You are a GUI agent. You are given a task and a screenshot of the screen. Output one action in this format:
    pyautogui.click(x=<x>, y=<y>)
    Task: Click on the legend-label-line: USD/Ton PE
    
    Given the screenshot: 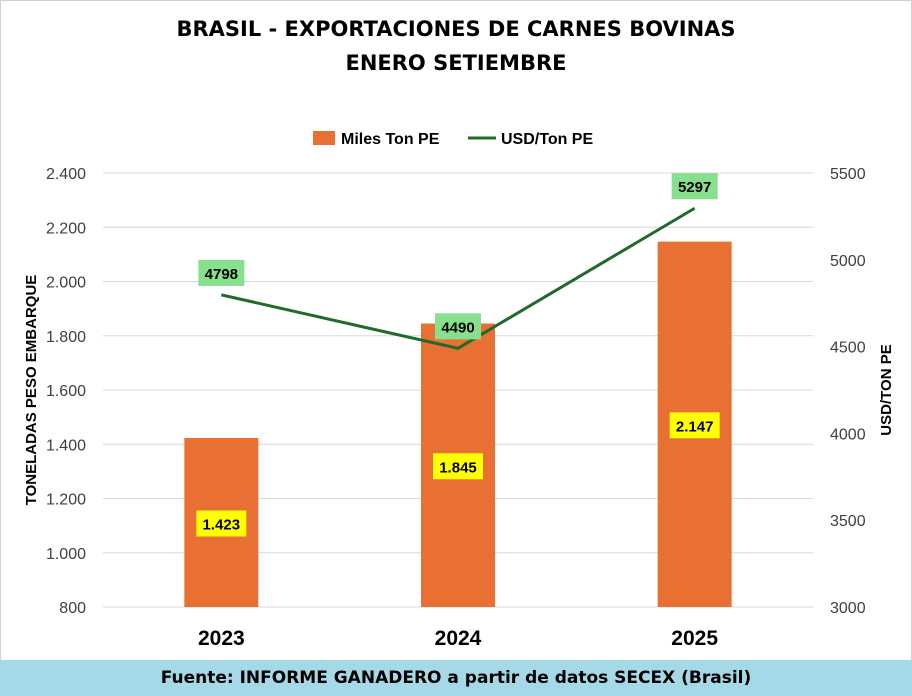 What is the action you would take?
    pyautogui.click(x=547, y=139)
    